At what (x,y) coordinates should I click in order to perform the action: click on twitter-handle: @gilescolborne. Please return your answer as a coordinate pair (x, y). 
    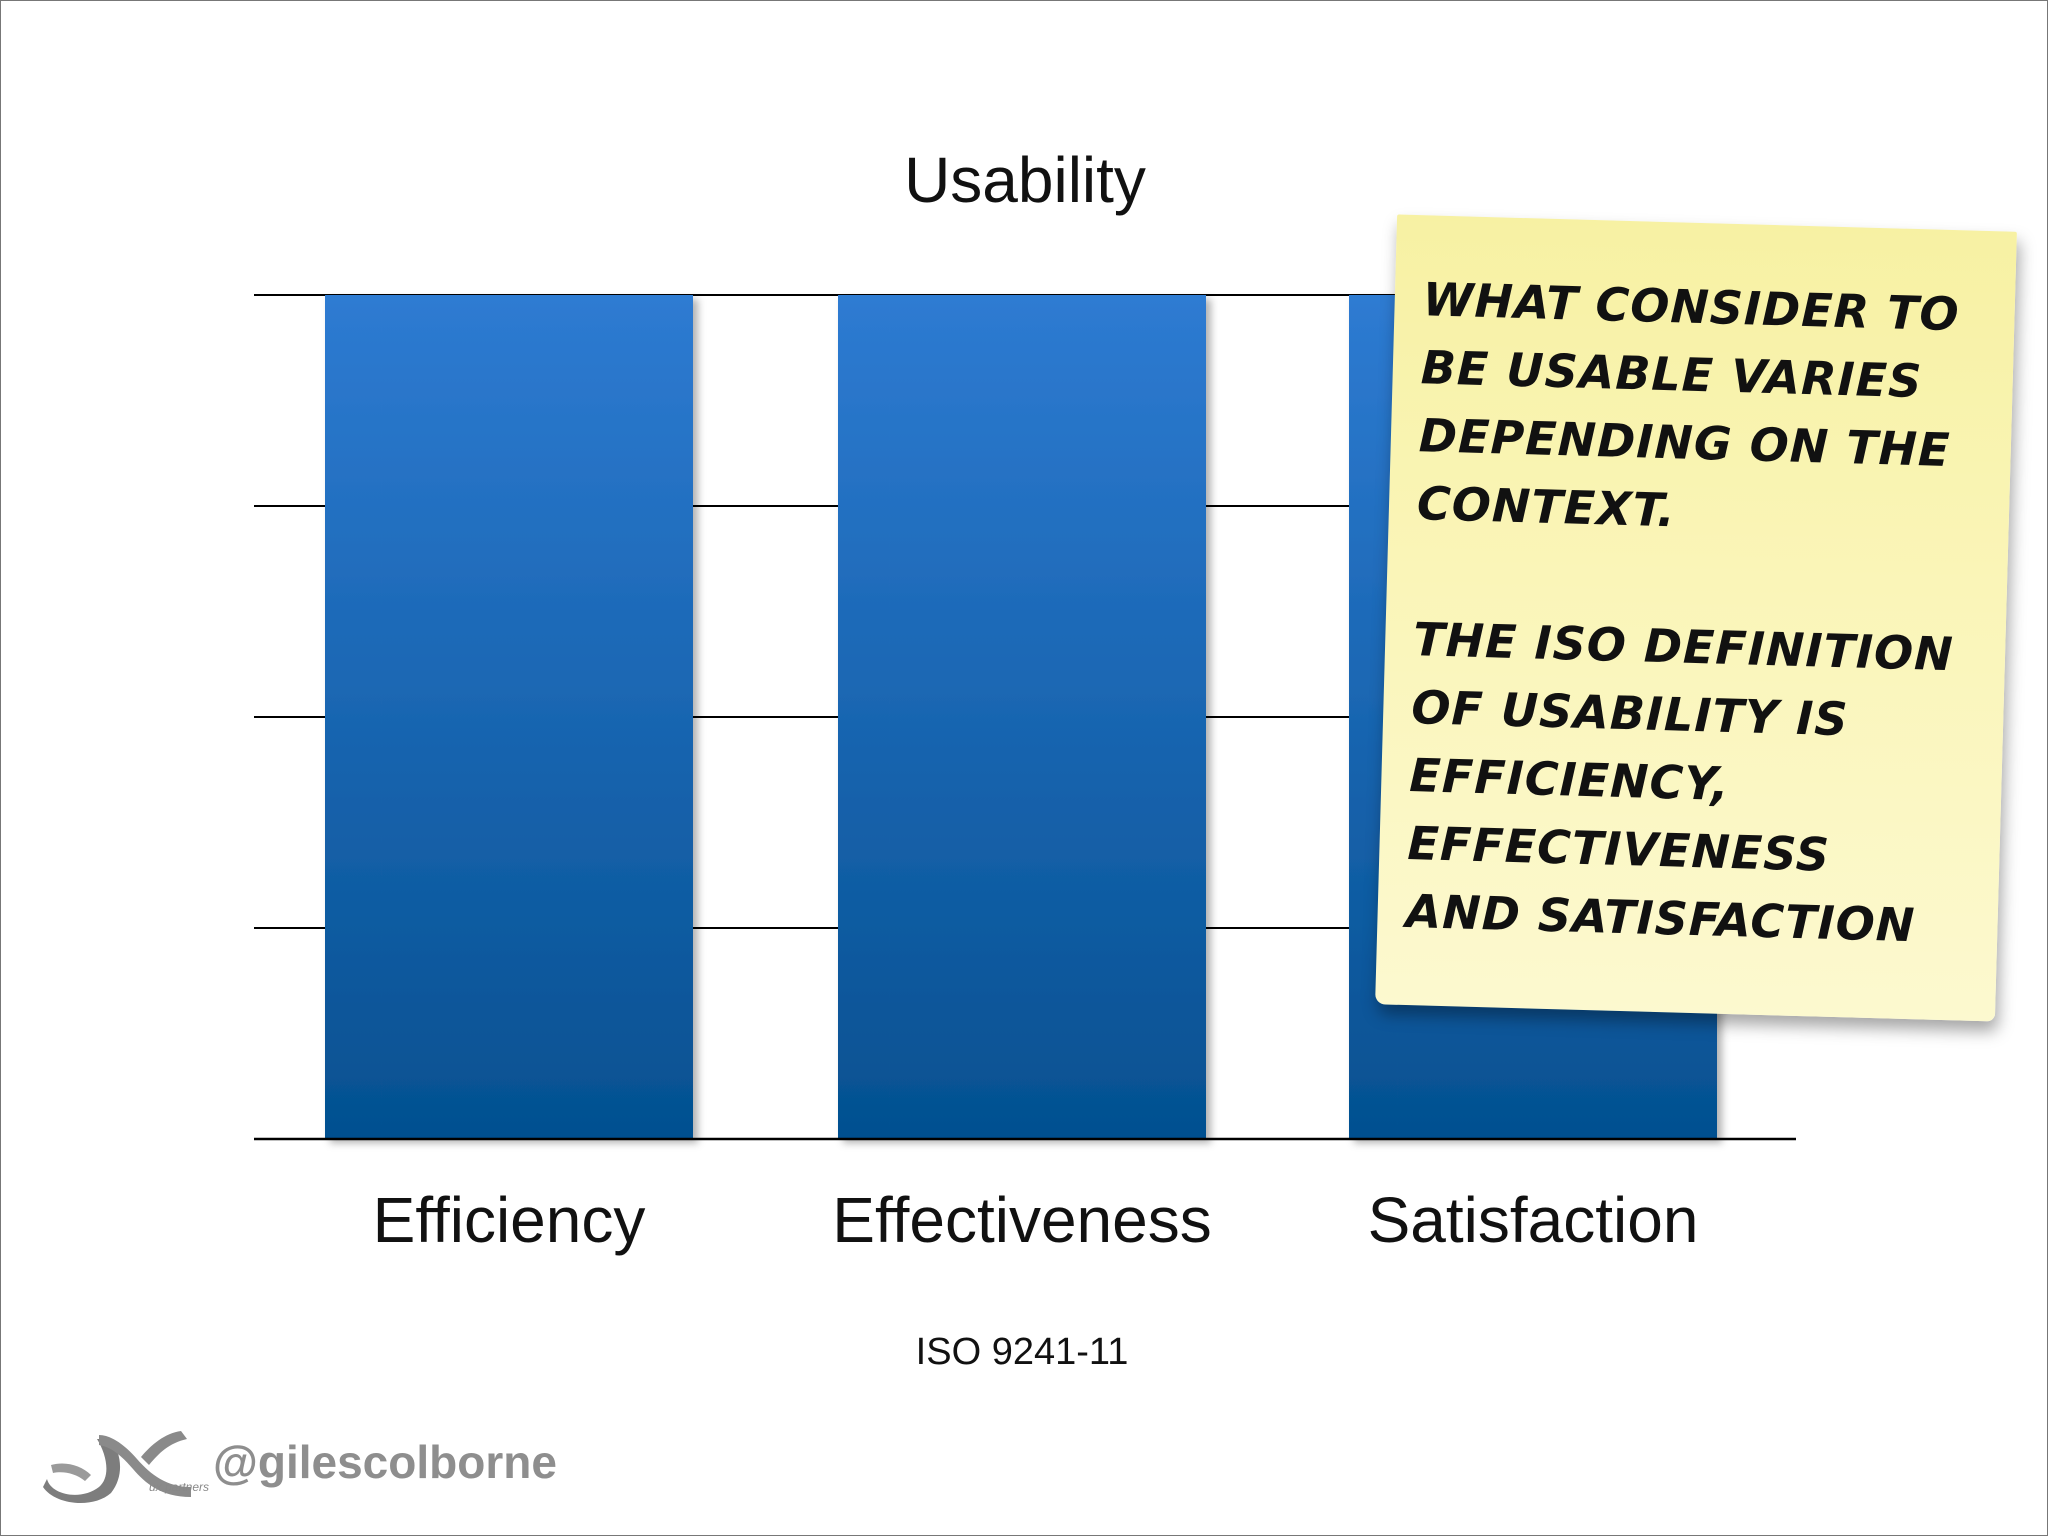
    Looking at the image, I should click on (385, 1462).